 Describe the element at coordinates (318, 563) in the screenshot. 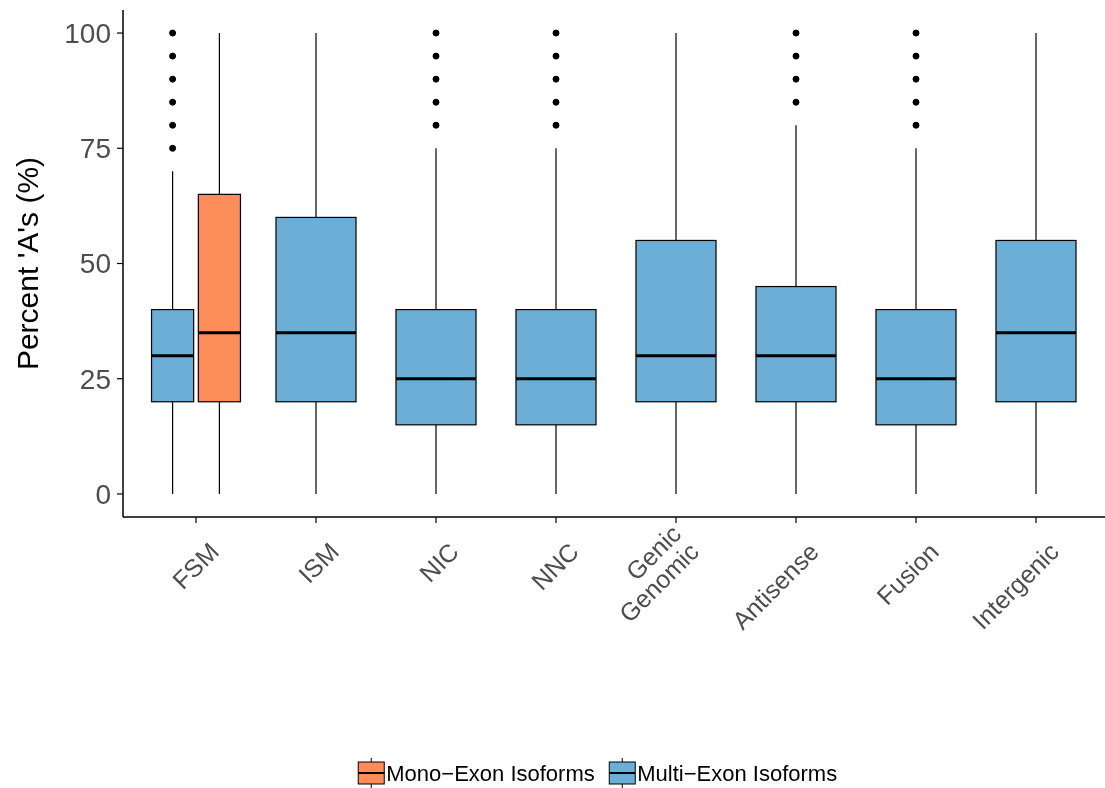

I see `x-tick-label: ISM` at that location.